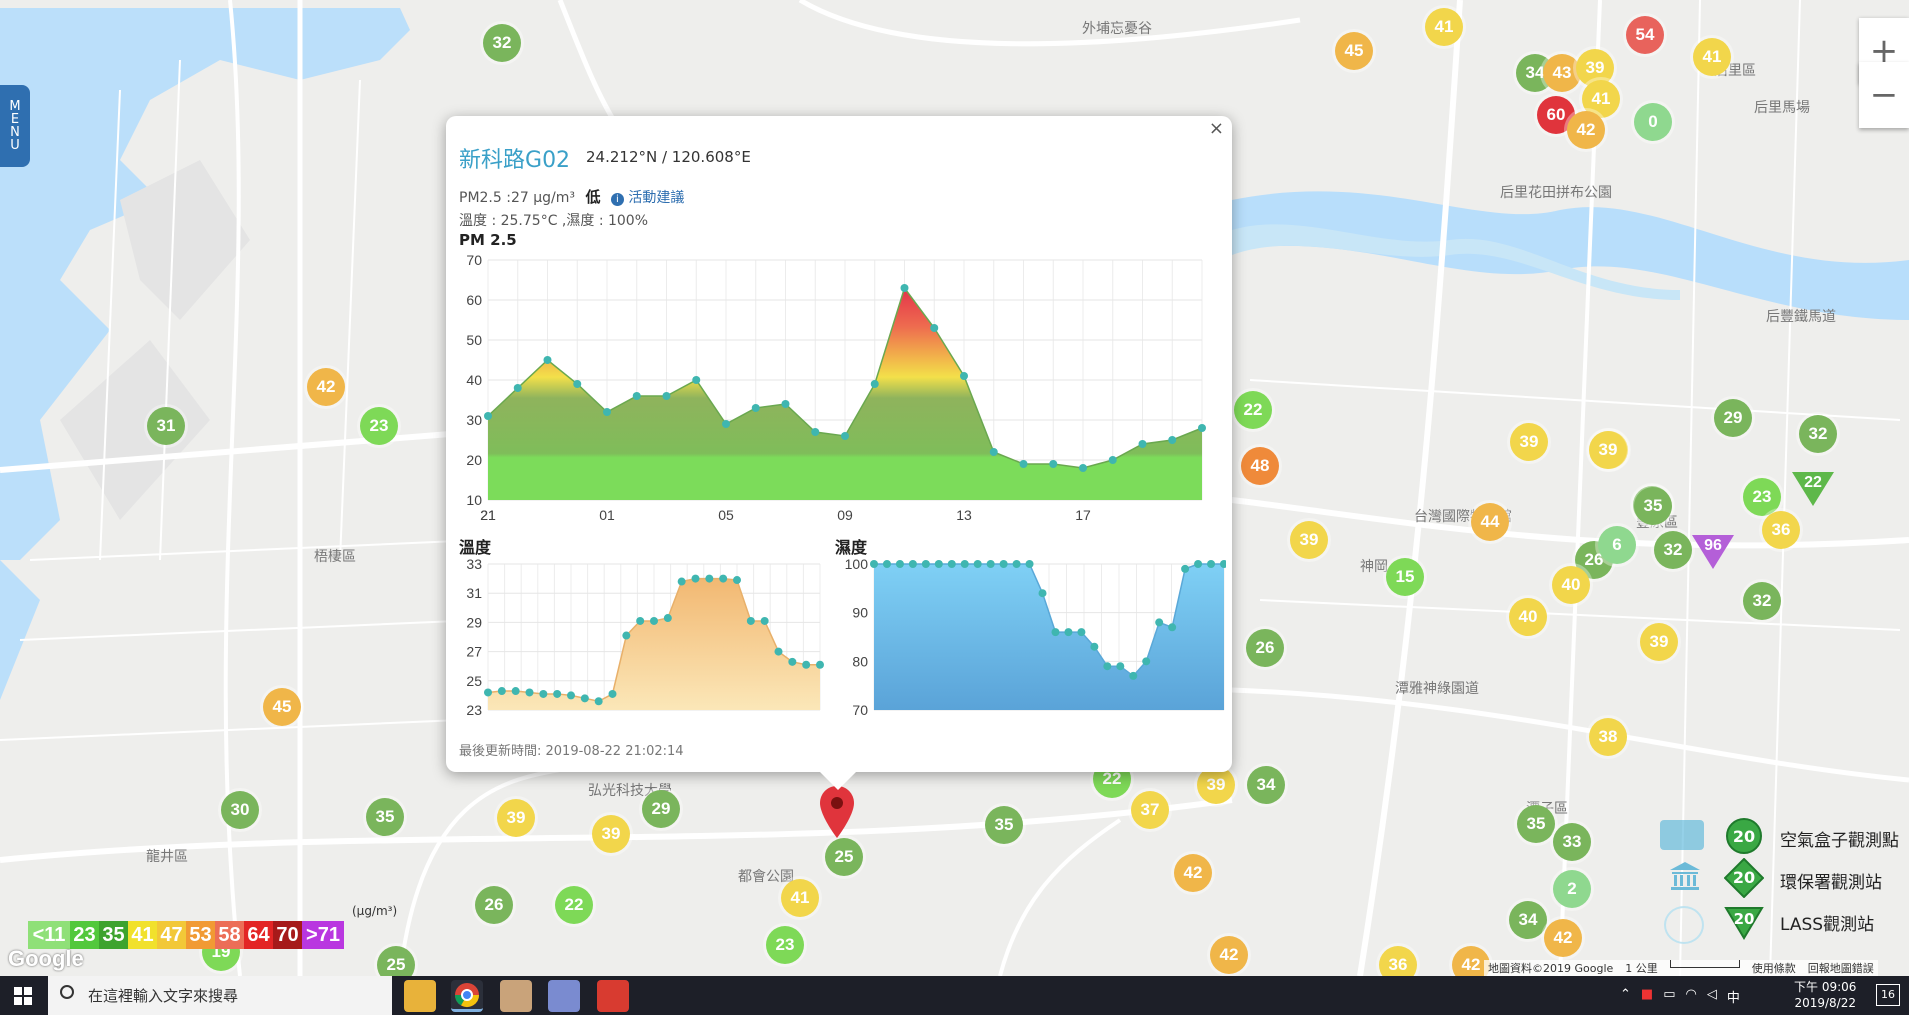  Describe the element at coordinates (420, 996) in the screenshot. I see `file-explorer-icon` at that location.